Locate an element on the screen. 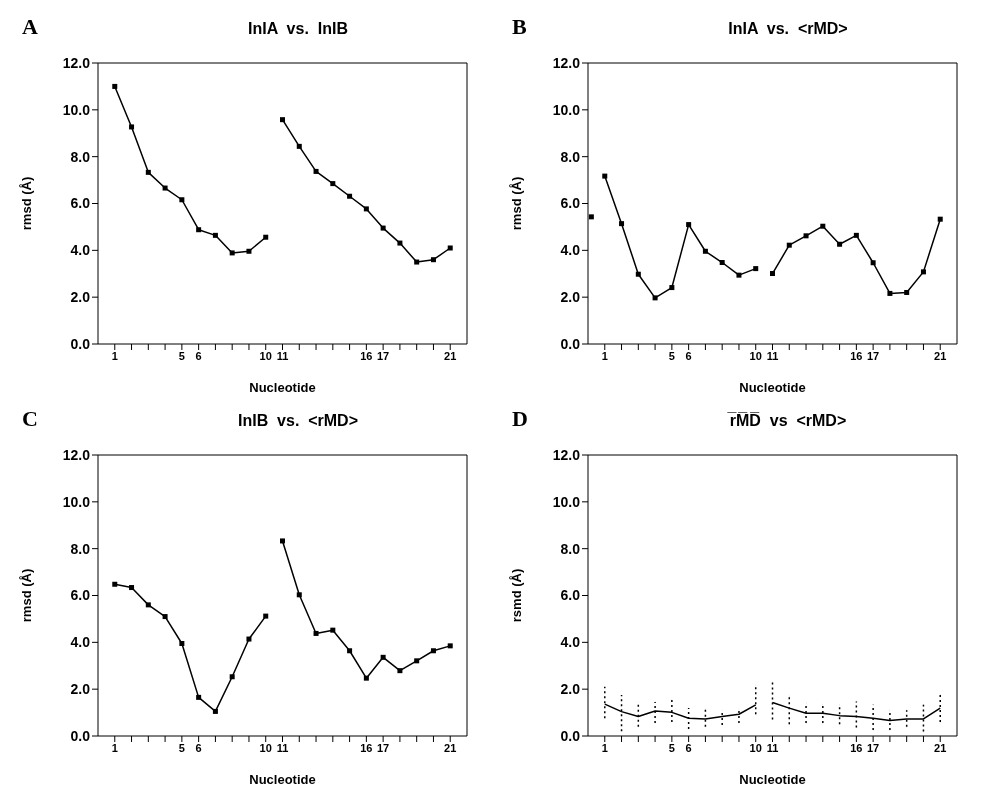  text: C is located at coordinates (30, 419).